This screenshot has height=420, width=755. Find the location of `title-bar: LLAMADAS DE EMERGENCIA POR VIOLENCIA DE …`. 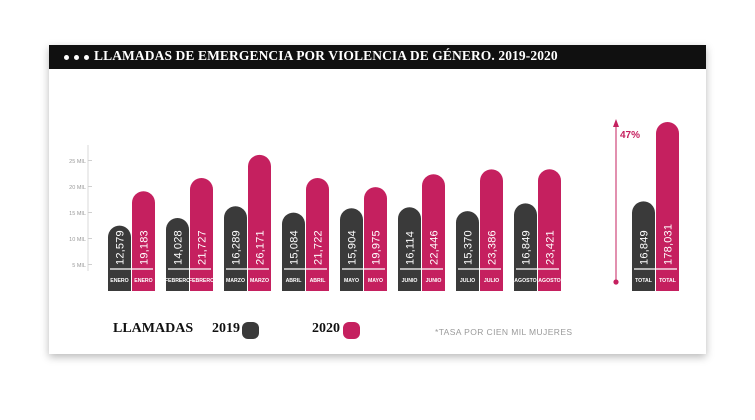

title-bar: LLAMADAS DE EMERGENCIA POR VIOLENCIA DE … is located at coordinates (377, 57).